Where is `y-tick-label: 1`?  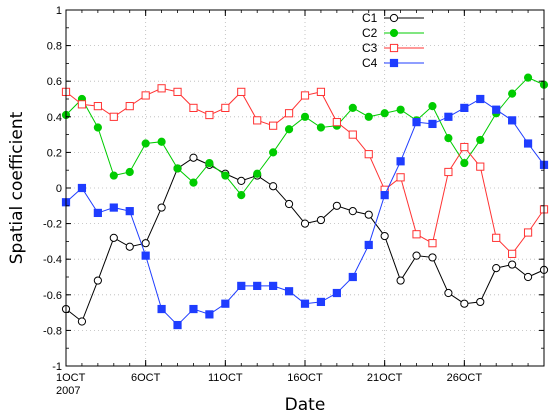
y-tick-label: 1 is located at coordinates (59, 11).